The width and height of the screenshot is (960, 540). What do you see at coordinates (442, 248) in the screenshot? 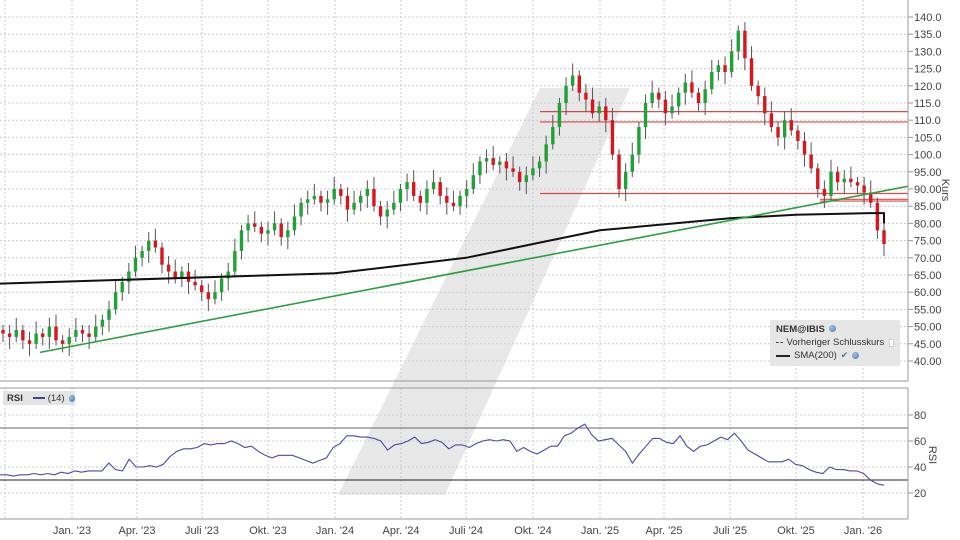
I see `sma200-line` at bounding box center [442, 248].